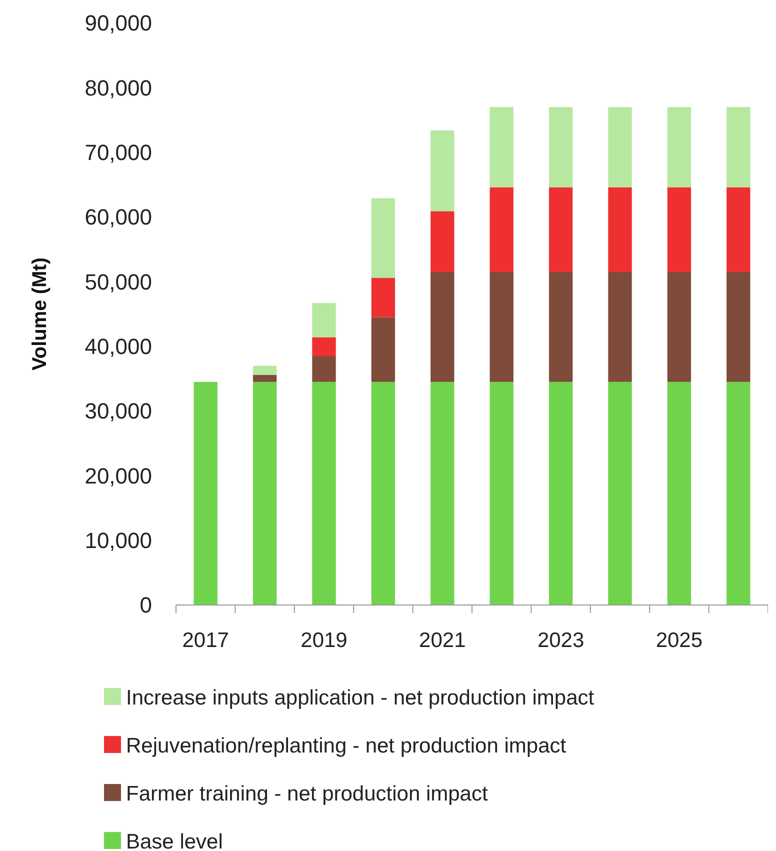  Describe the element at coordinates (118, 217) in the screenshot. I see `y-tick-label: 60,000` at that location.